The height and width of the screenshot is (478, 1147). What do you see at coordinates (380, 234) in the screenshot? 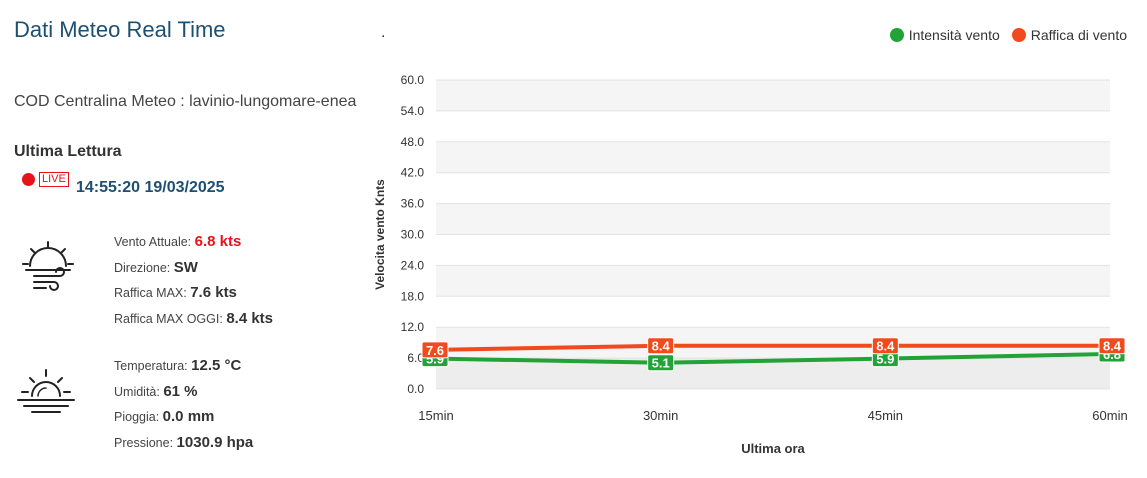
I see `y-axis-title: Velocita vento Knts` at bounding box center [380, 234].